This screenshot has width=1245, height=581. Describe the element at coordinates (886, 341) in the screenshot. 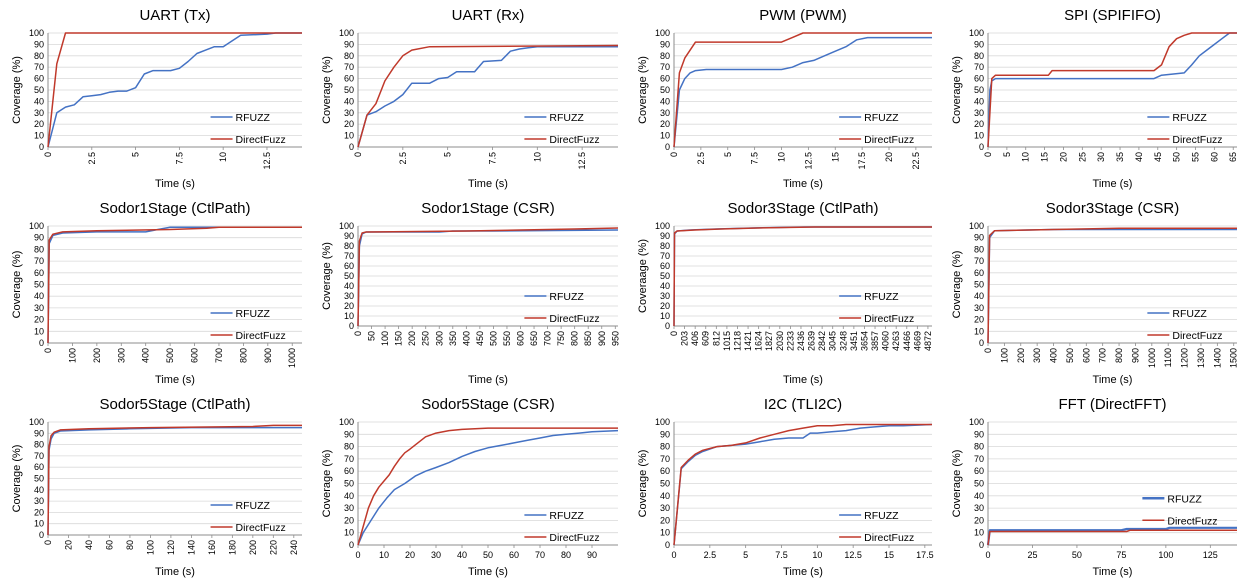

I see `x-tick-label: 4060` at that location.